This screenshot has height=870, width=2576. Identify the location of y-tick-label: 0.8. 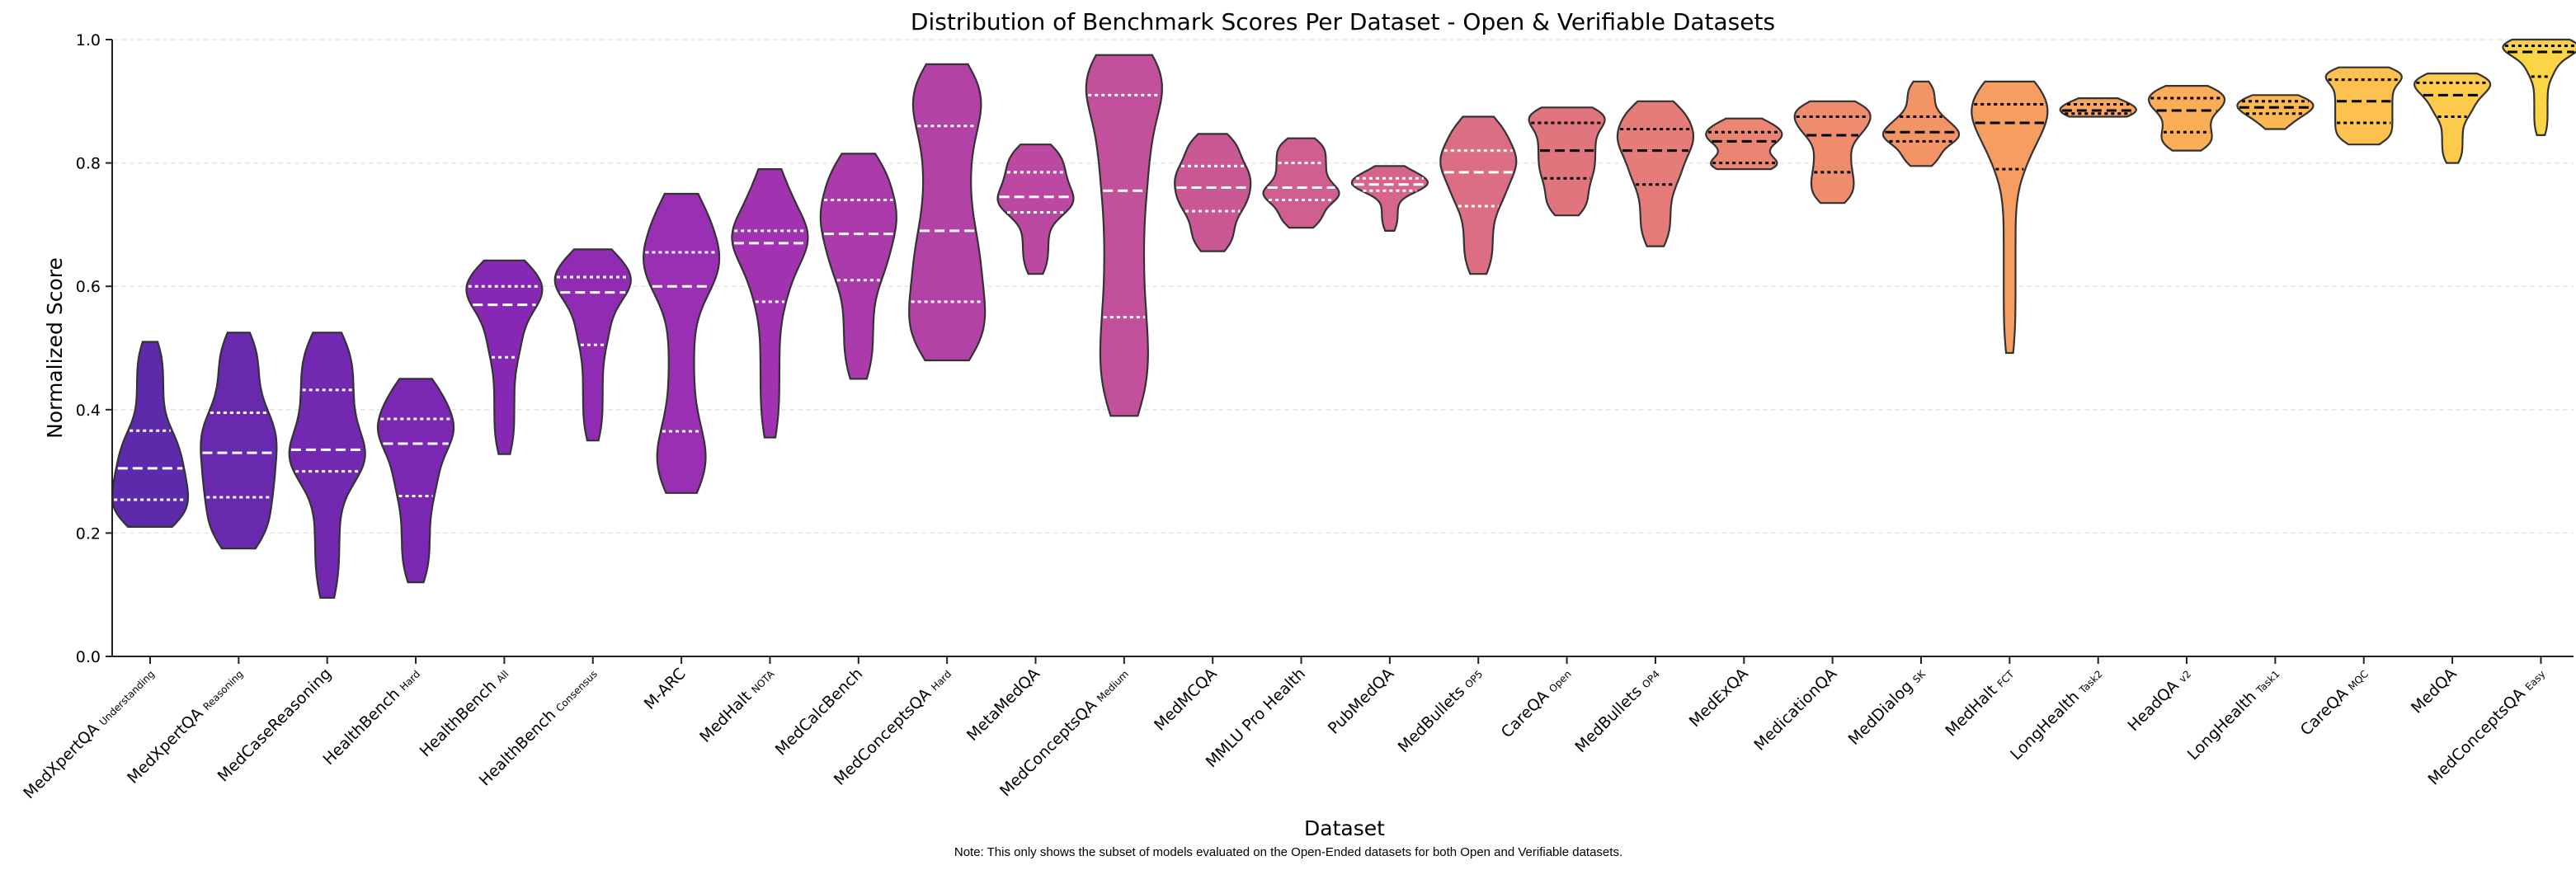
(89, 164).